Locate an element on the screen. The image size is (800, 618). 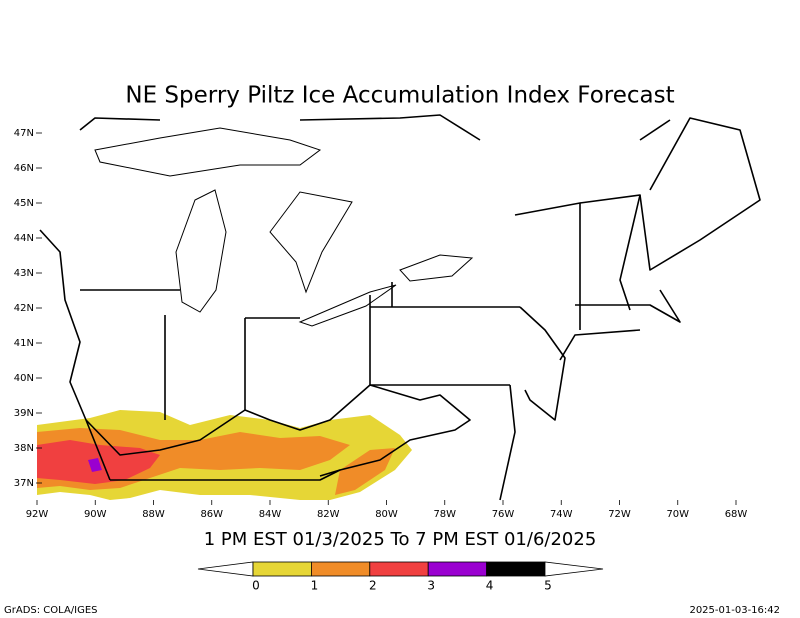
colorbar-high-arrow is located at coordinates (574, 569).